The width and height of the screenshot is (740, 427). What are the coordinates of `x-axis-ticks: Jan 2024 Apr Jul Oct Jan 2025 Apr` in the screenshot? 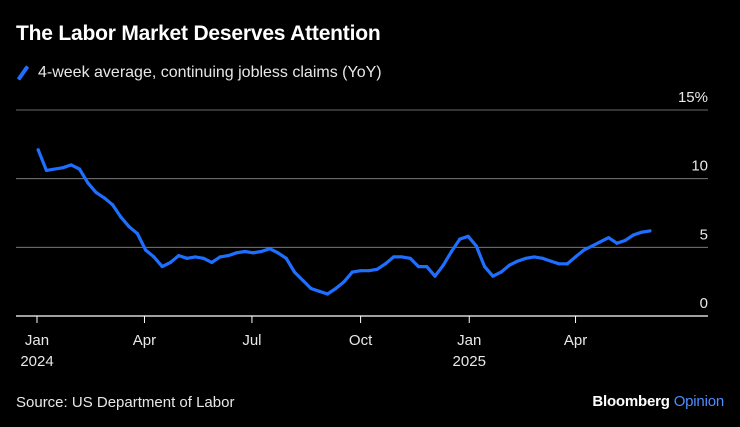 It's located at (303, 343).